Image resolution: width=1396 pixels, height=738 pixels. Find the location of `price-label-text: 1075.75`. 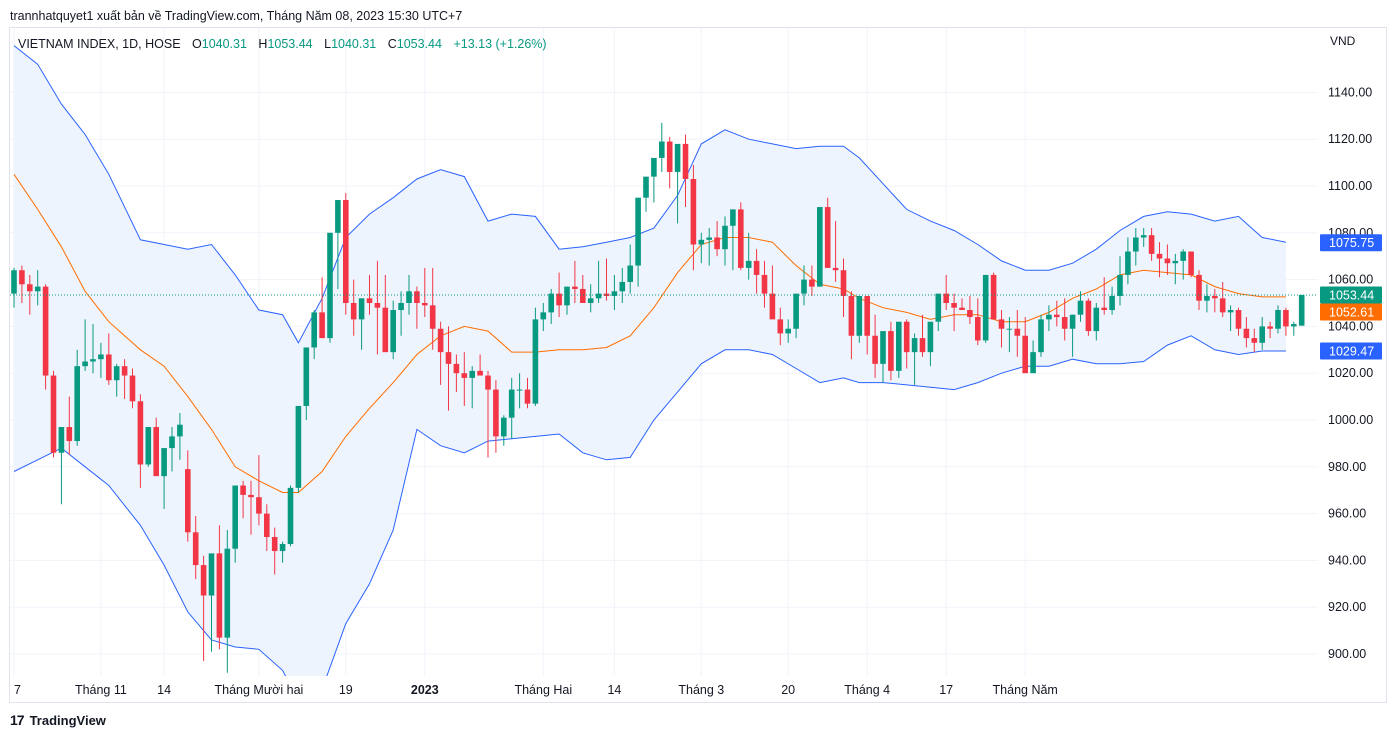

price-label-text: 1075.75 is located at coordinates (1351, 243).